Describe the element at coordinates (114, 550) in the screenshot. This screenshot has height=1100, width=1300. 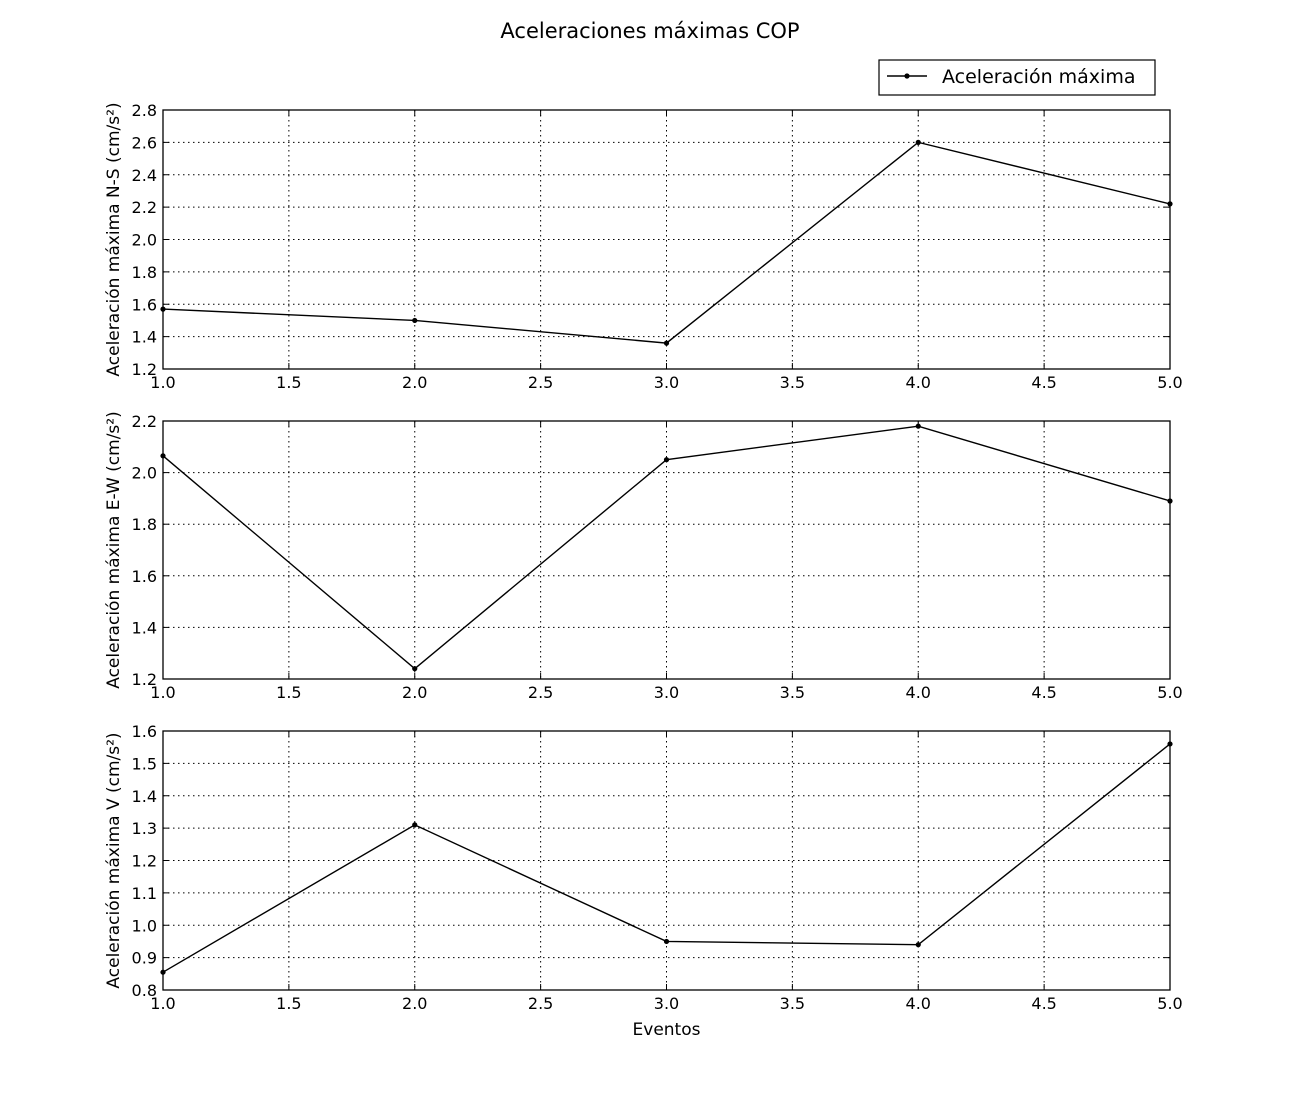
I see `y-axis-label: Aceleración máxima E-W (cm/s²)` at that location.